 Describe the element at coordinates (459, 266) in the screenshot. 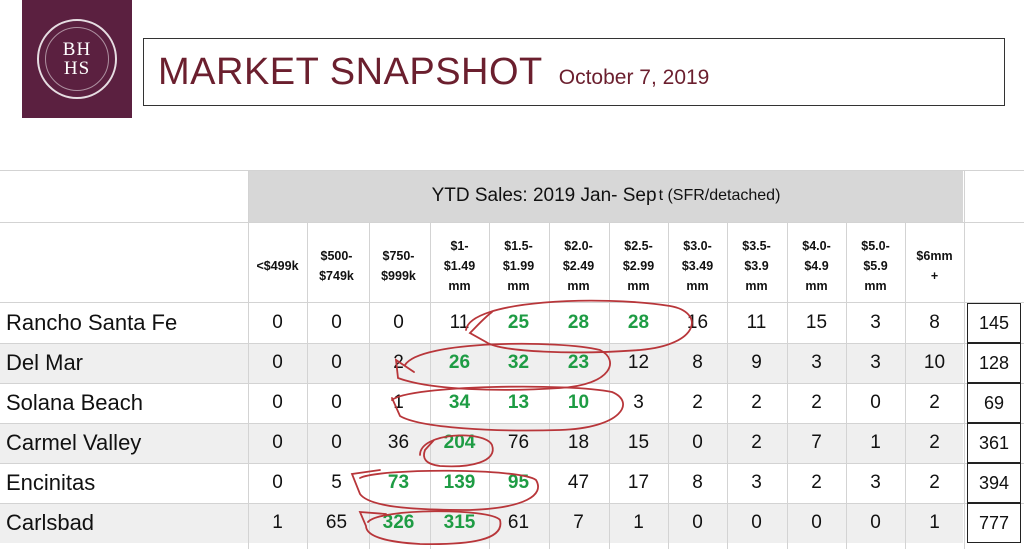

I see `column-header: $1- $1.49 mm` at that location.